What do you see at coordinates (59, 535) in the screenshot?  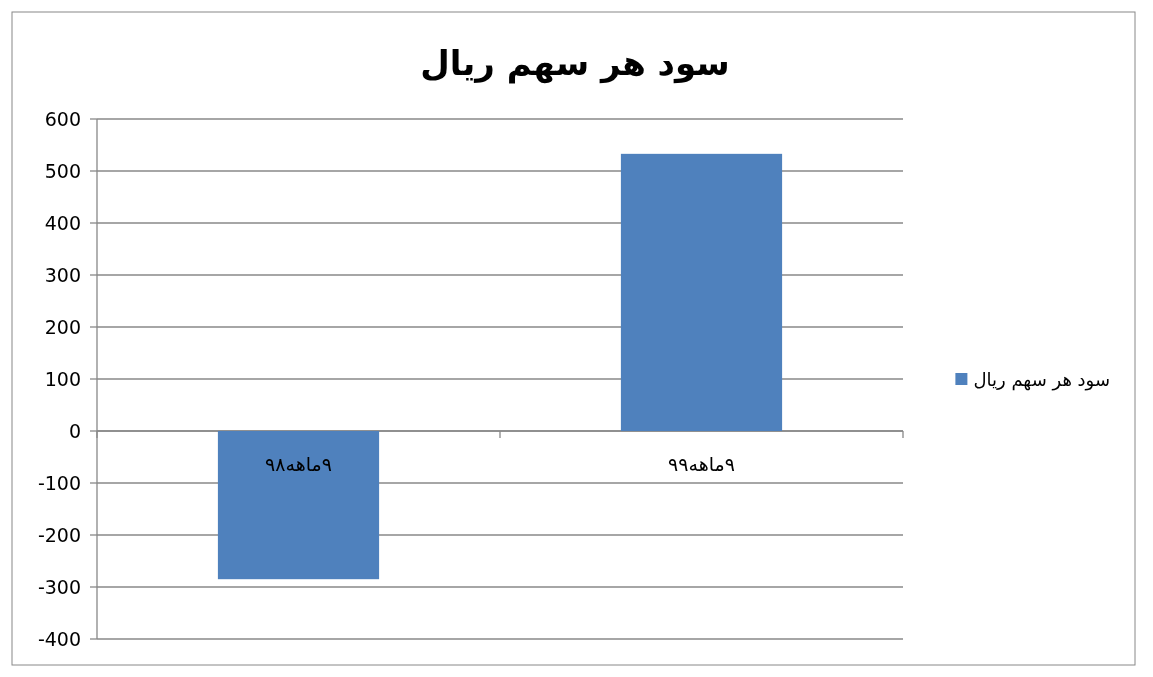 I see `y-tick-label: -200` at bounding box center [59, 535].